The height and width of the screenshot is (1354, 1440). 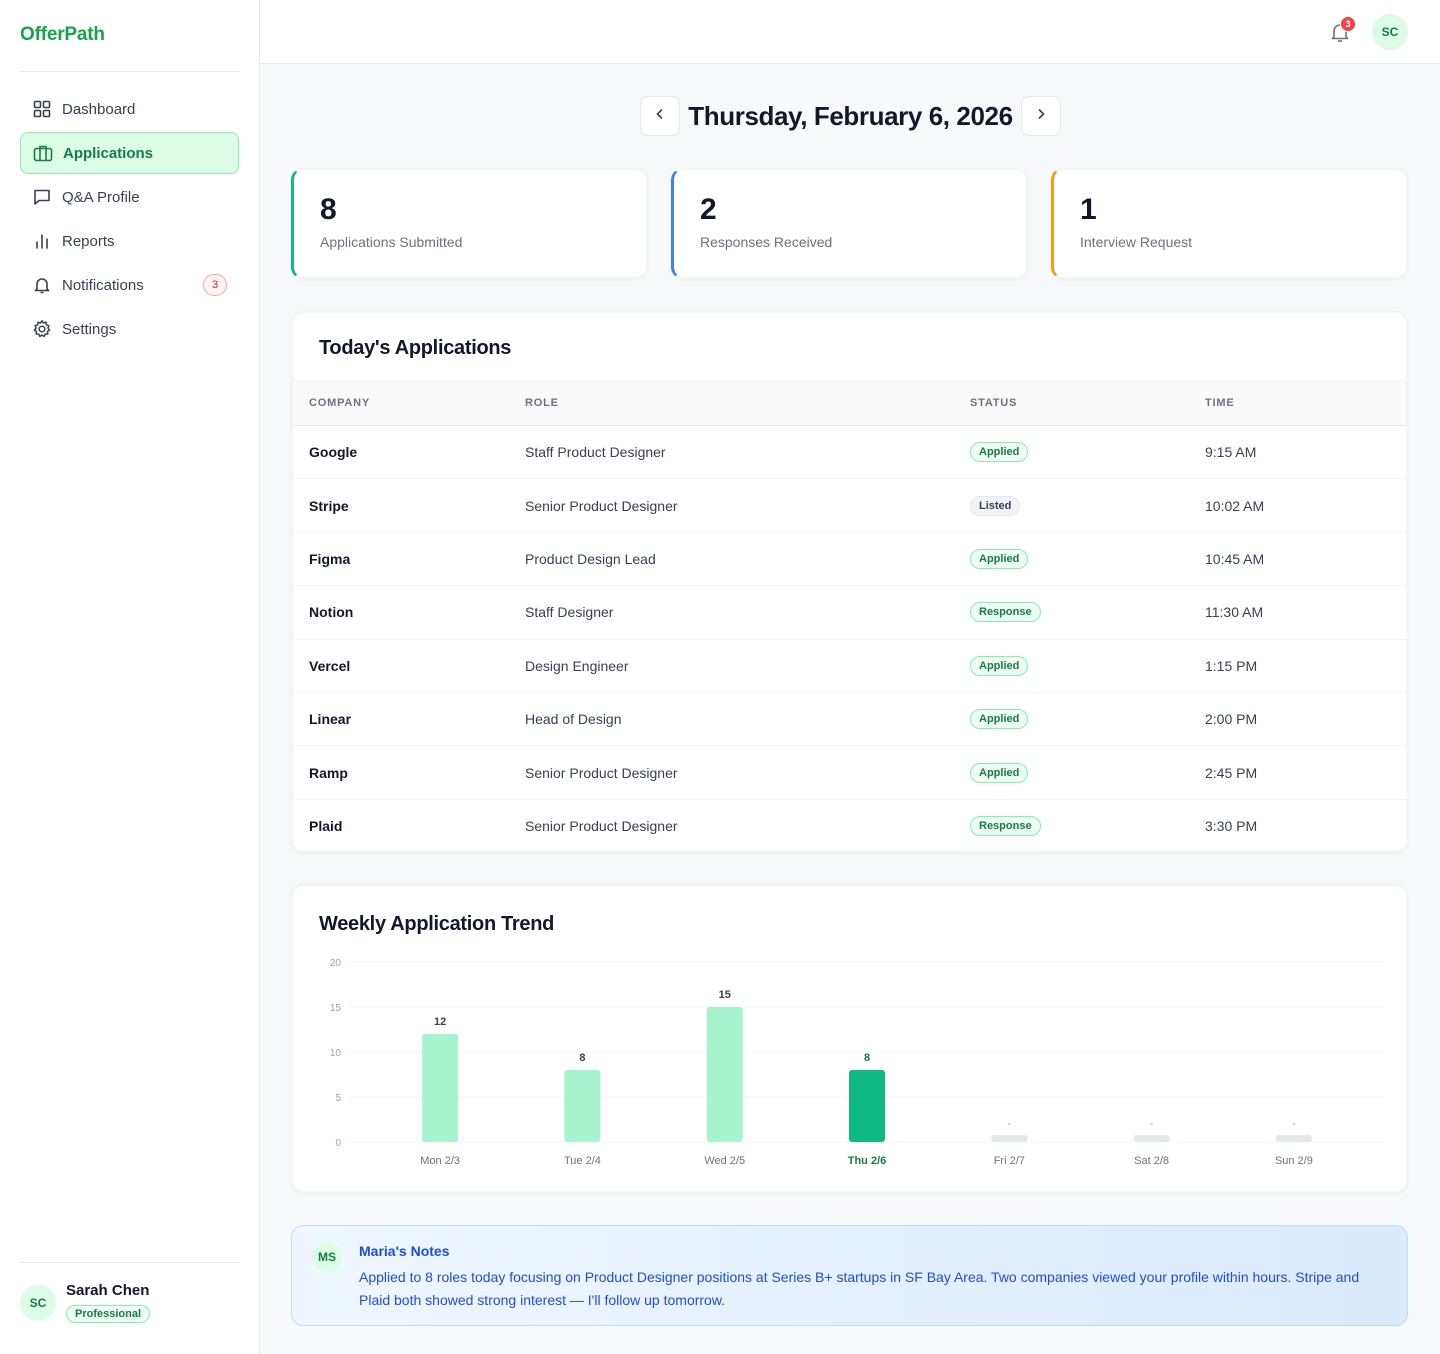 What do you see at coordinates (582, 1161) in the screenshot?
I see `x-tick-label: Tue 2/4` at bounding box center [582, 1161].